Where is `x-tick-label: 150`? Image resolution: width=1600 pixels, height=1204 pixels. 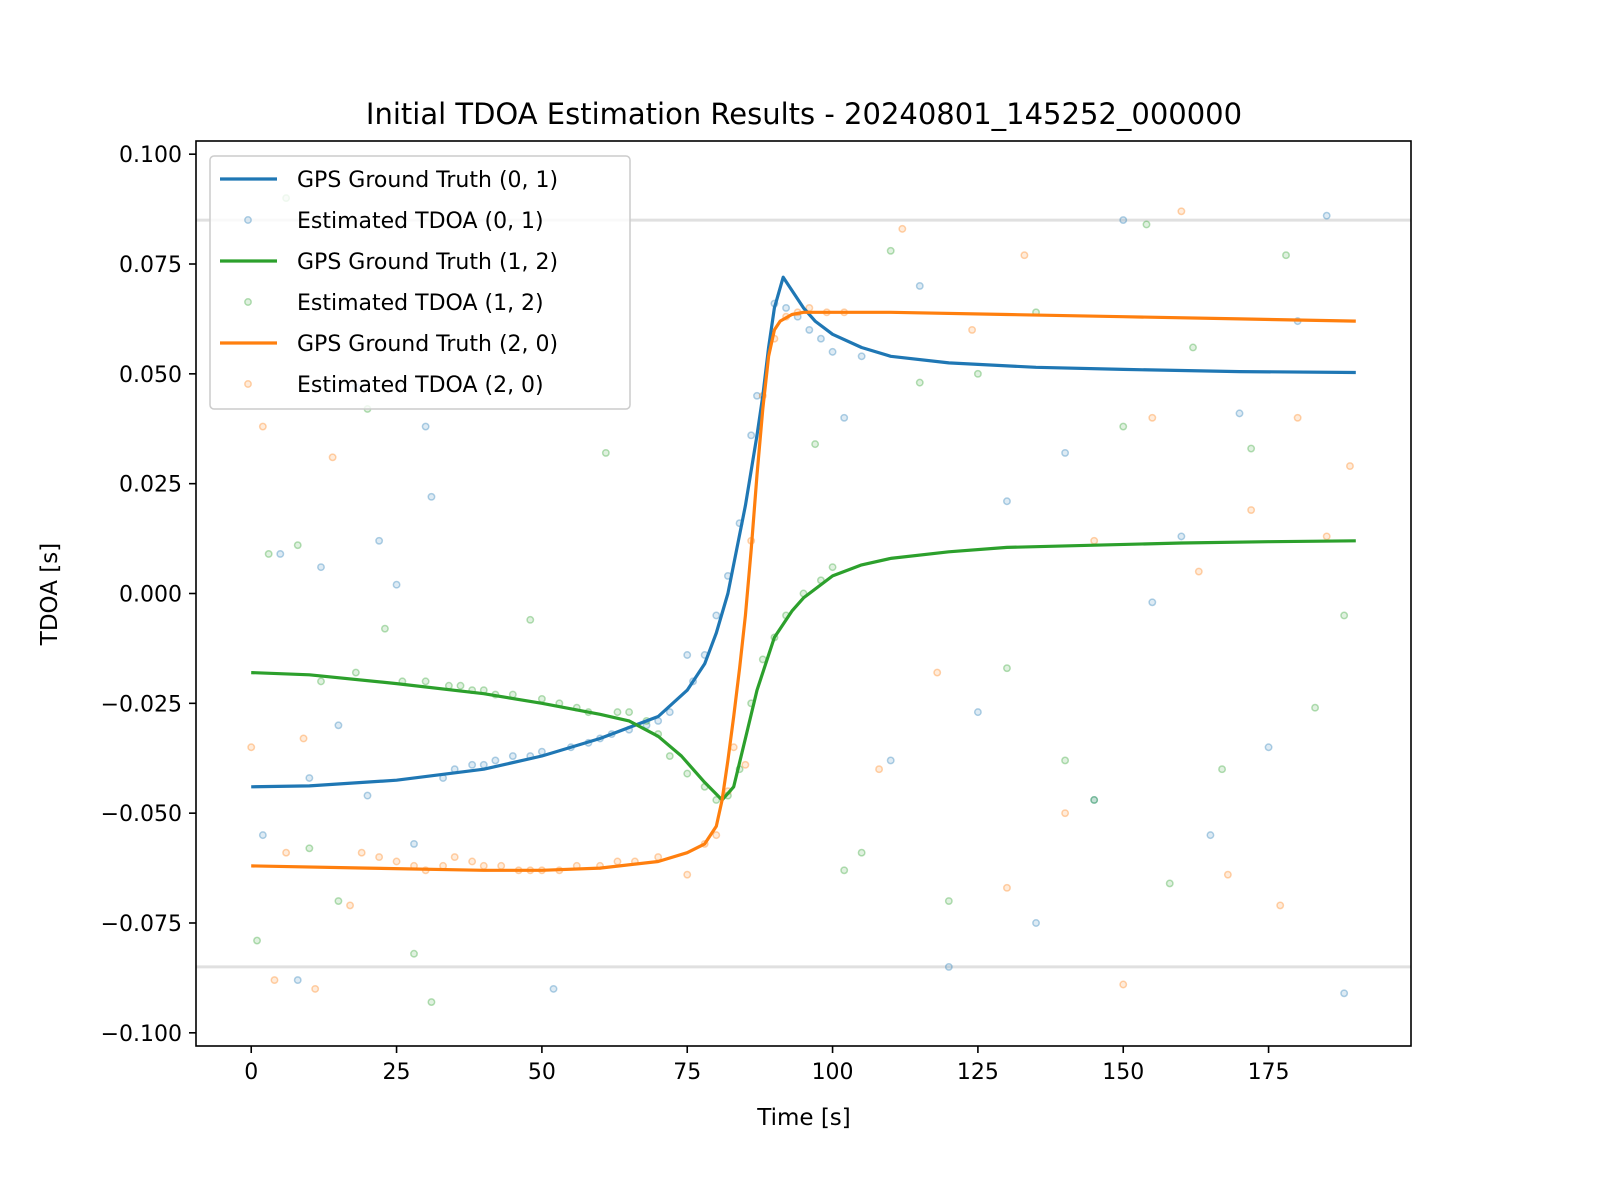
x-tick-label: 150 is located at coordinates (1123, 1072).